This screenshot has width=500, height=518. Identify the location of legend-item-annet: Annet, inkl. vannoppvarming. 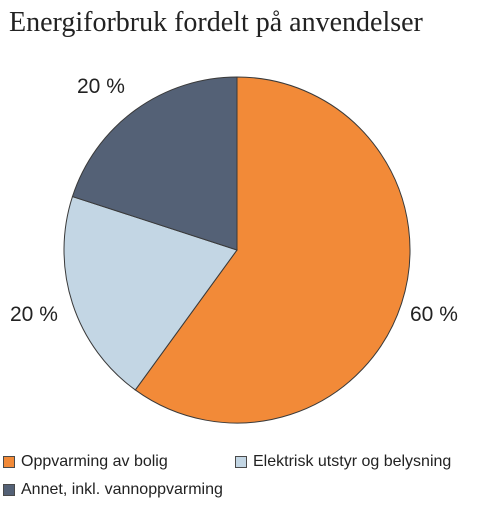
(113, 490).